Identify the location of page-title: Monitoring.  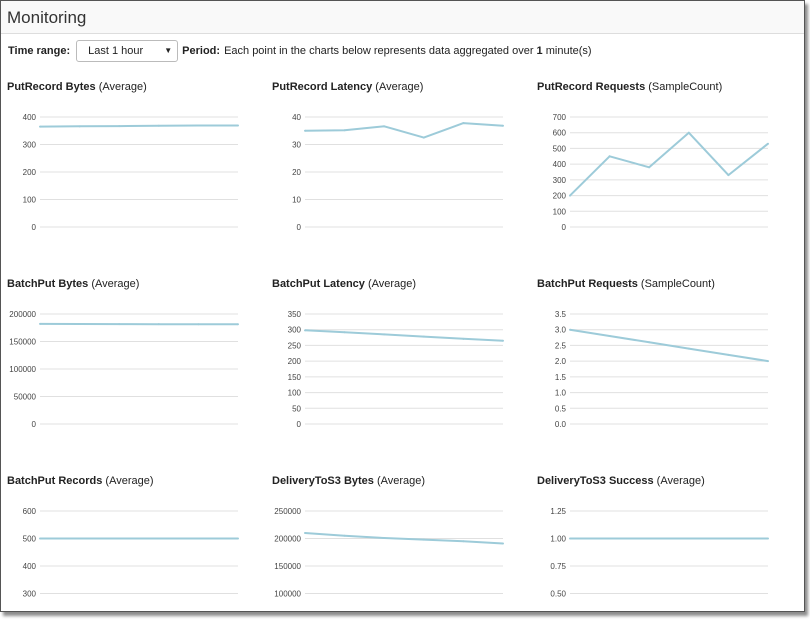
(47, 17).